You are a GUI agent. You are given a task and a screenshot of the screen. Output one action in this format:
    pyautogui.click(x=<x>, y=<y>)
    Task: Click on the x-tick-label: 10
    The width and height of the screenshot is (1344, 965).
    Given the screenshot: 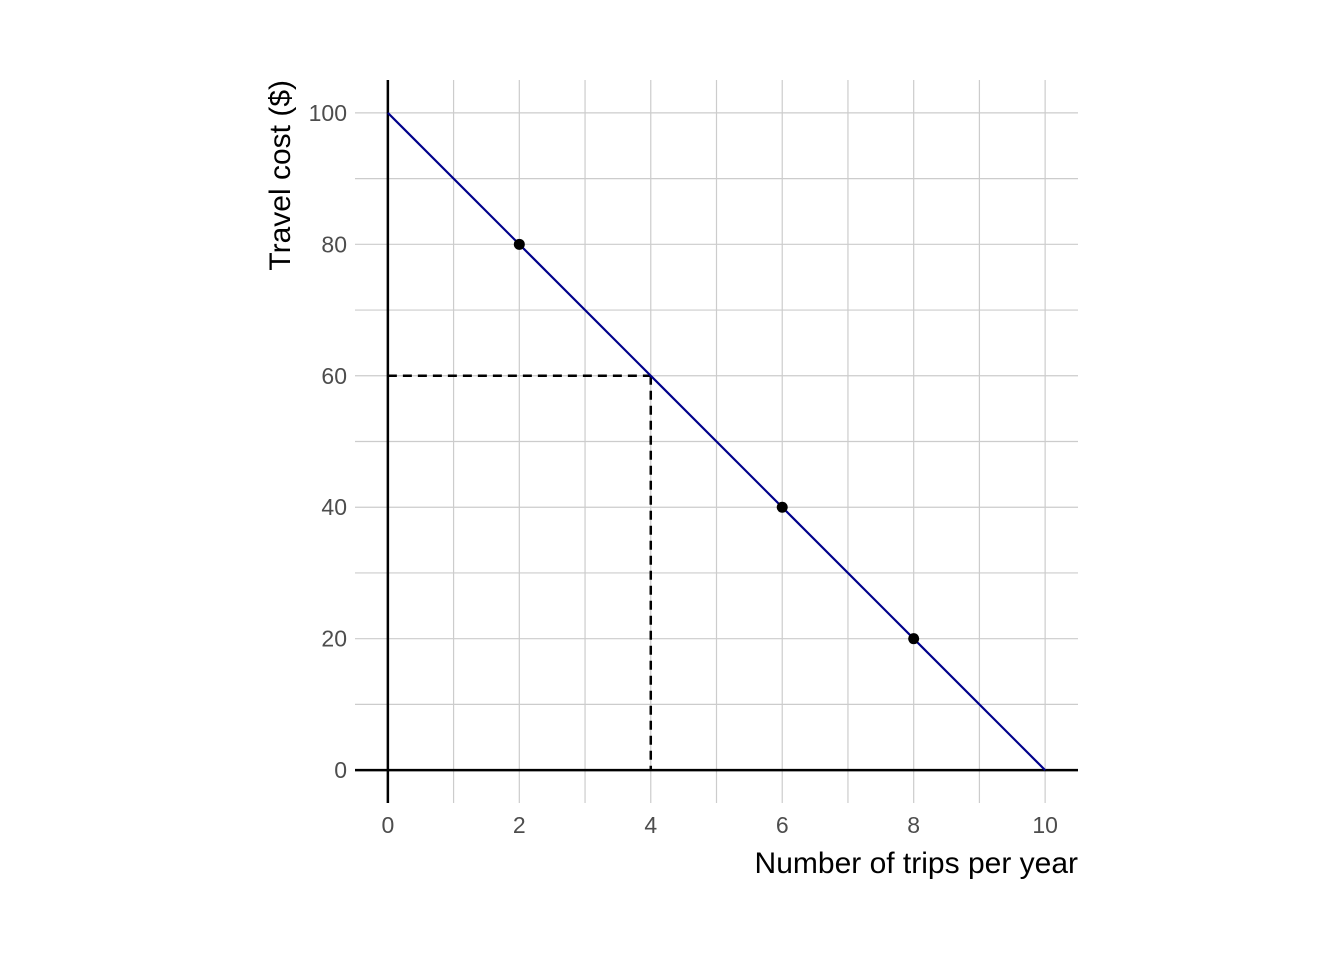 What is the action you would take?
    pyautogui.click(x=1045, y=825)
    